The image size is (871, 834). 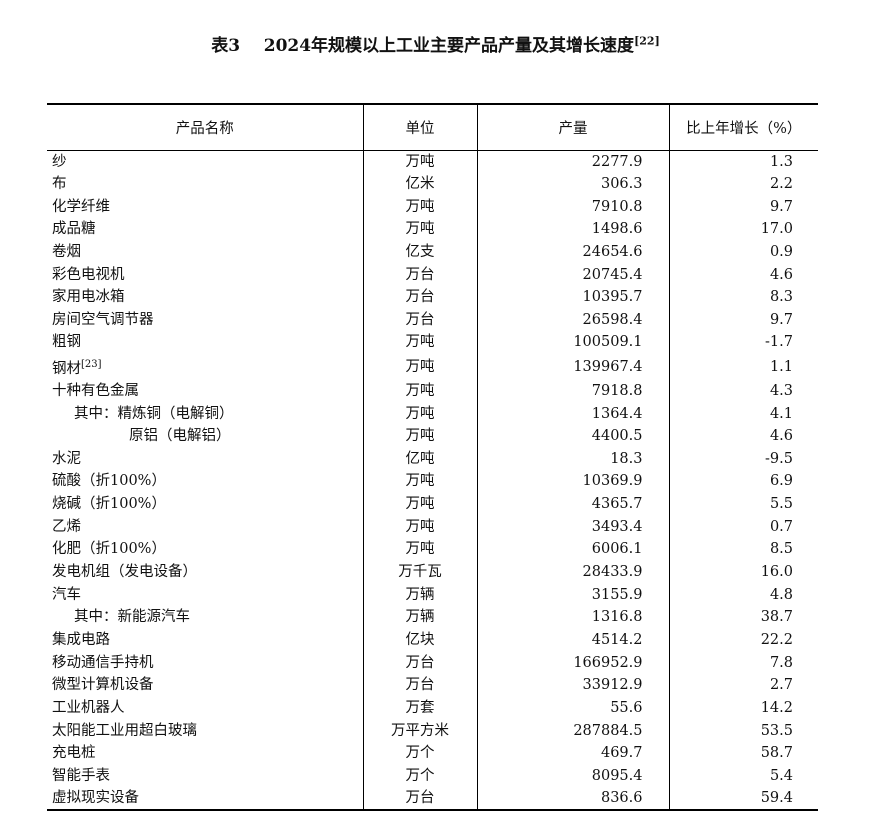 I want to click on product-name-text: 纱, so click(x=59, y=161).